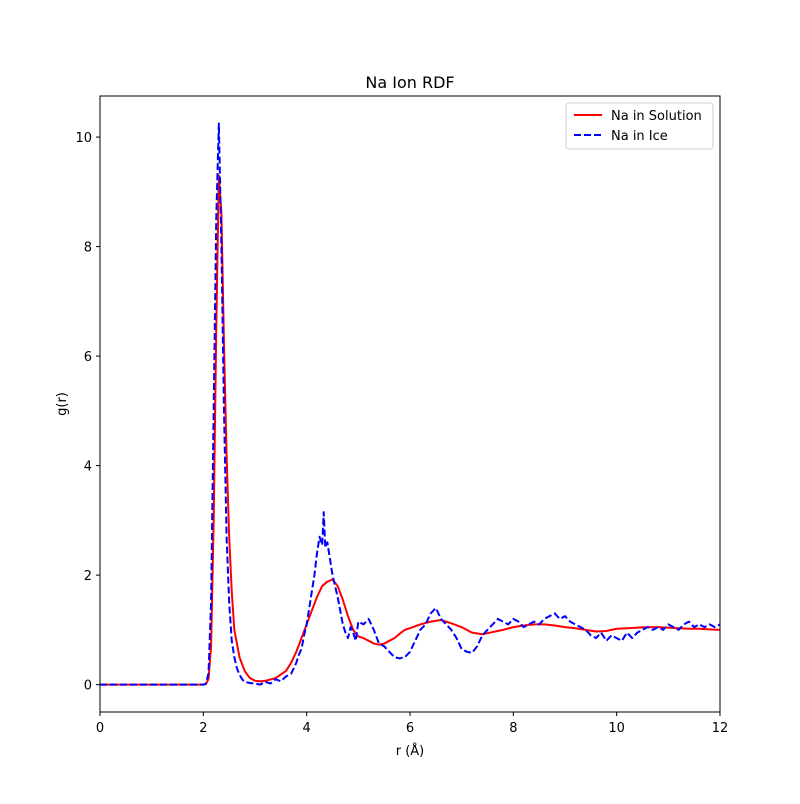  I want to click on y-axis-label: g(r), so click(62, 404).